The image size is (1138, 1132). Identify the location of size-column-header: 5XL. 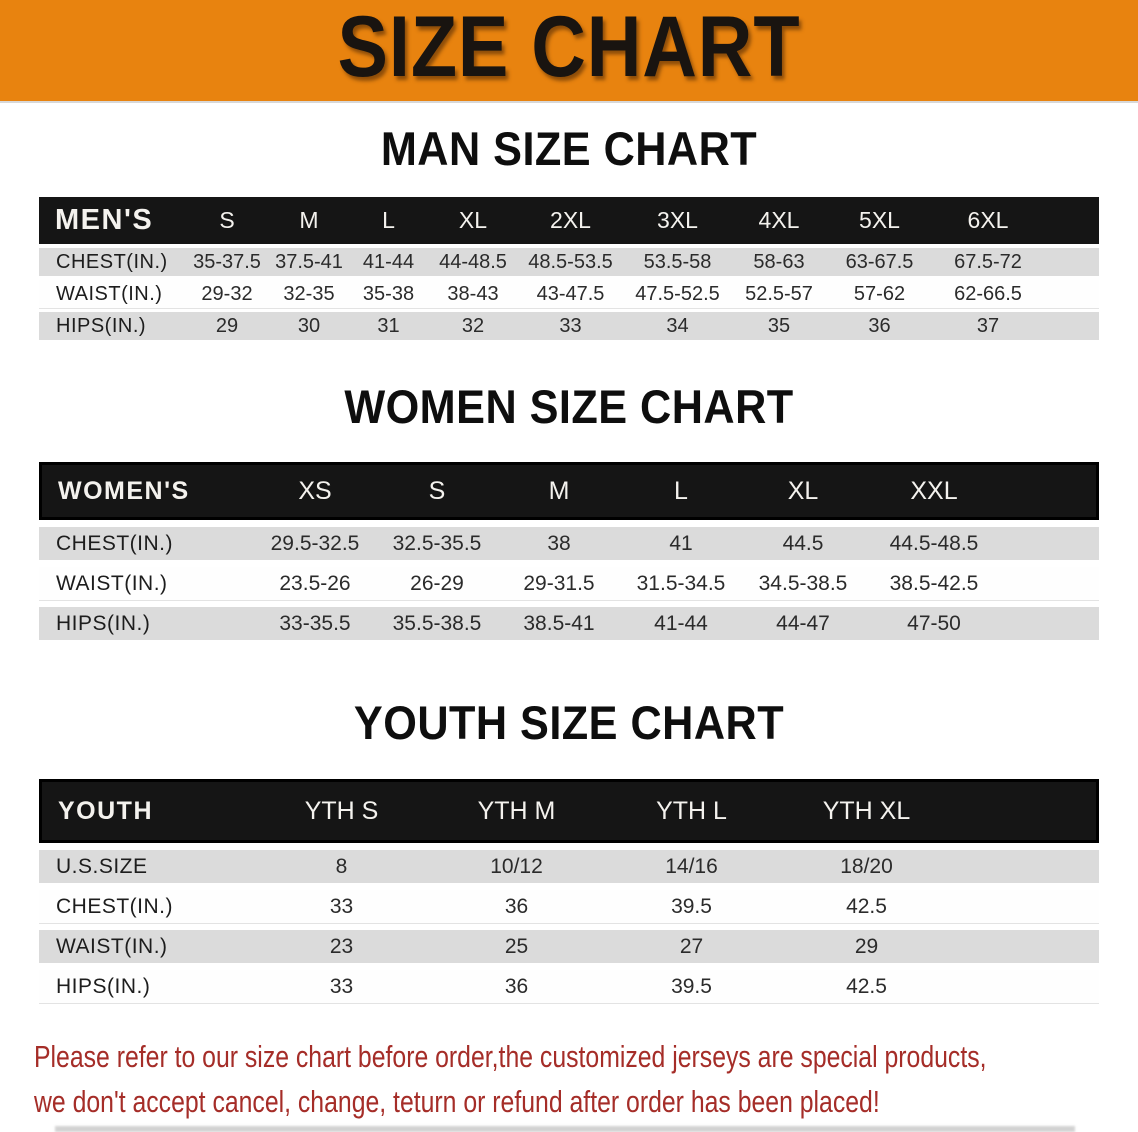
(879, 220).